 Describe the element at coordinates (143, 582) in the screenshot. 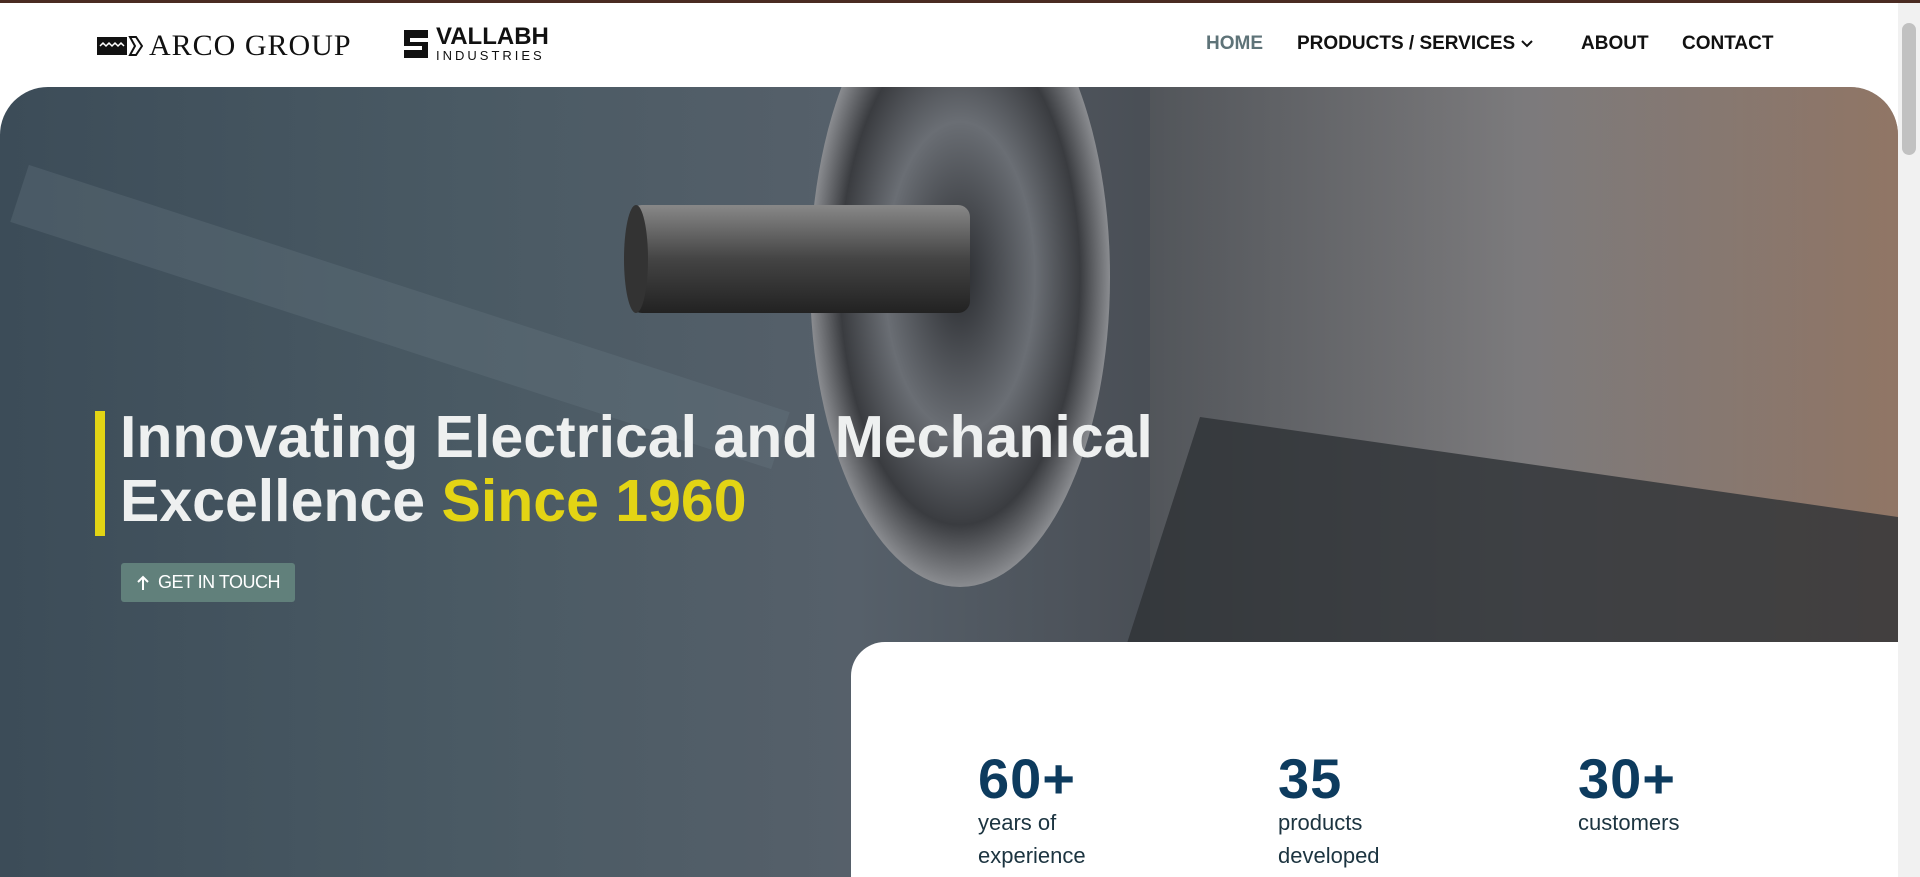

I see `arrow-up-icon` at that location.